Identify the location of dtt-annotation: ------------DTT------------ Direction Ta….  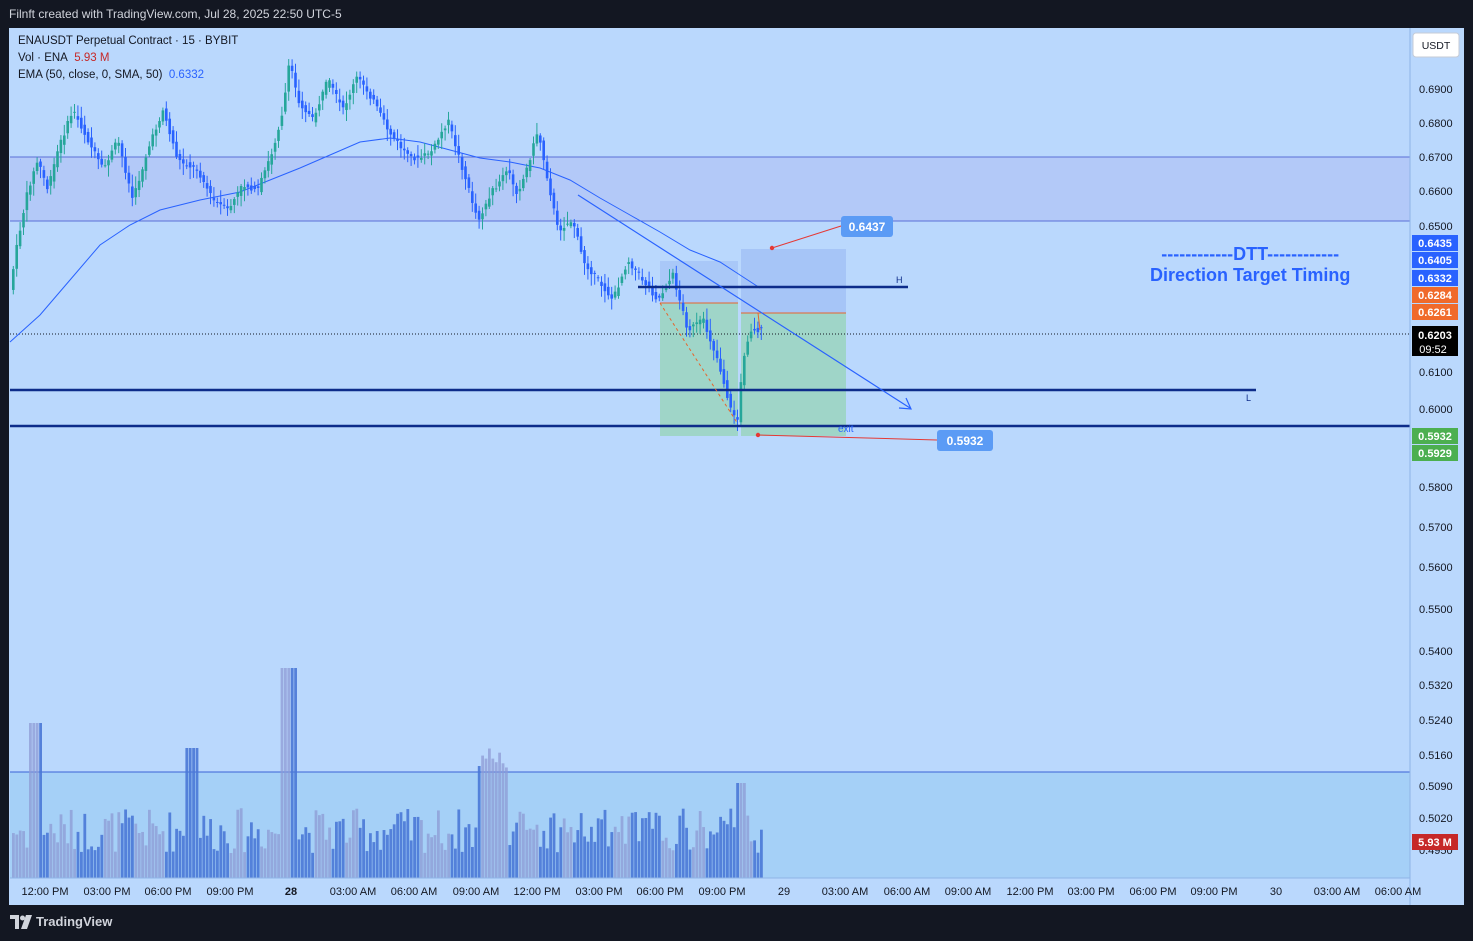
(1250, 265).